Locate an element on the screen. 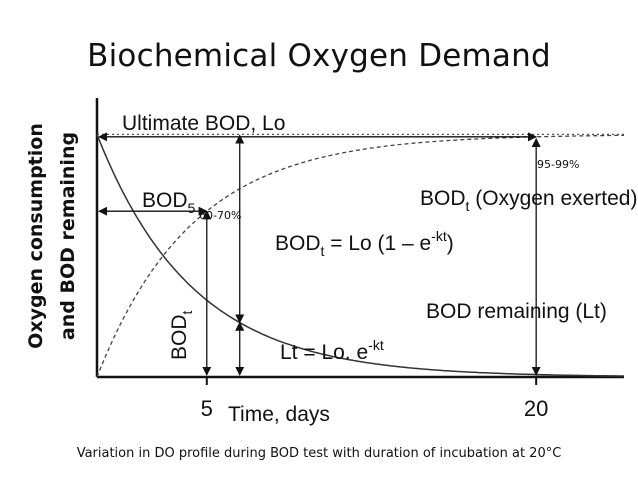 This screenshot has height=478, width=638. pct-60-70-label: 60-70% is located at coordinates (220, 215).